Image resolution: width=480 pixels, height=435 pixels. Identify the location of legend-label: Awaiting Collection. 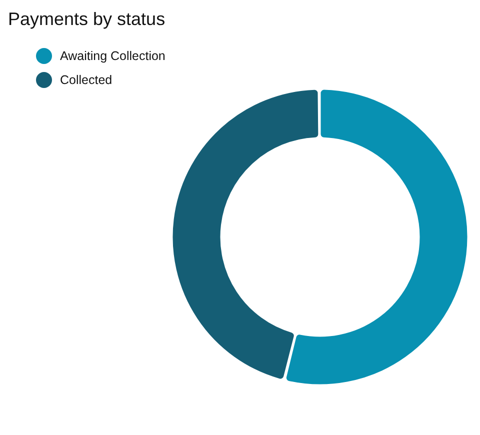
(113, 56).